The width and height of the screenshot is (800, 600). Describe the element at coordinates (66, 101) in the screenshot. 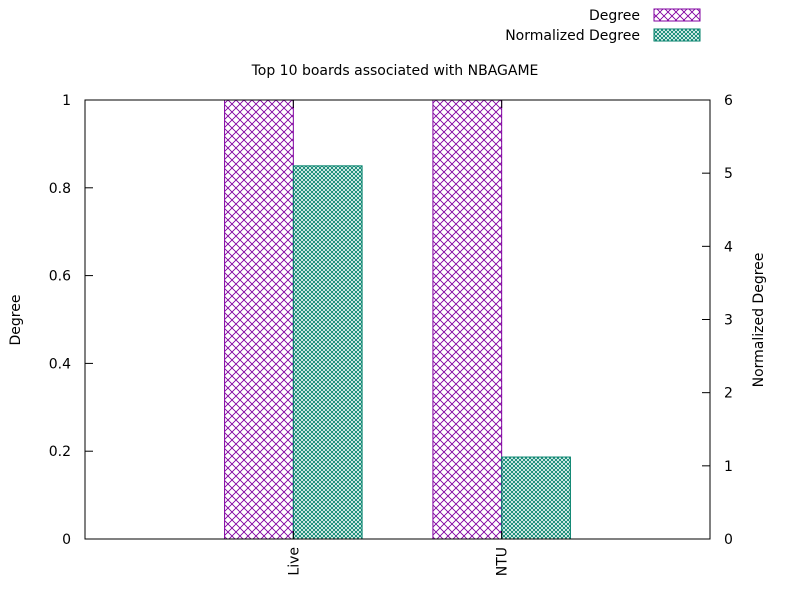

I see `y-tick-label: 1` at that location.